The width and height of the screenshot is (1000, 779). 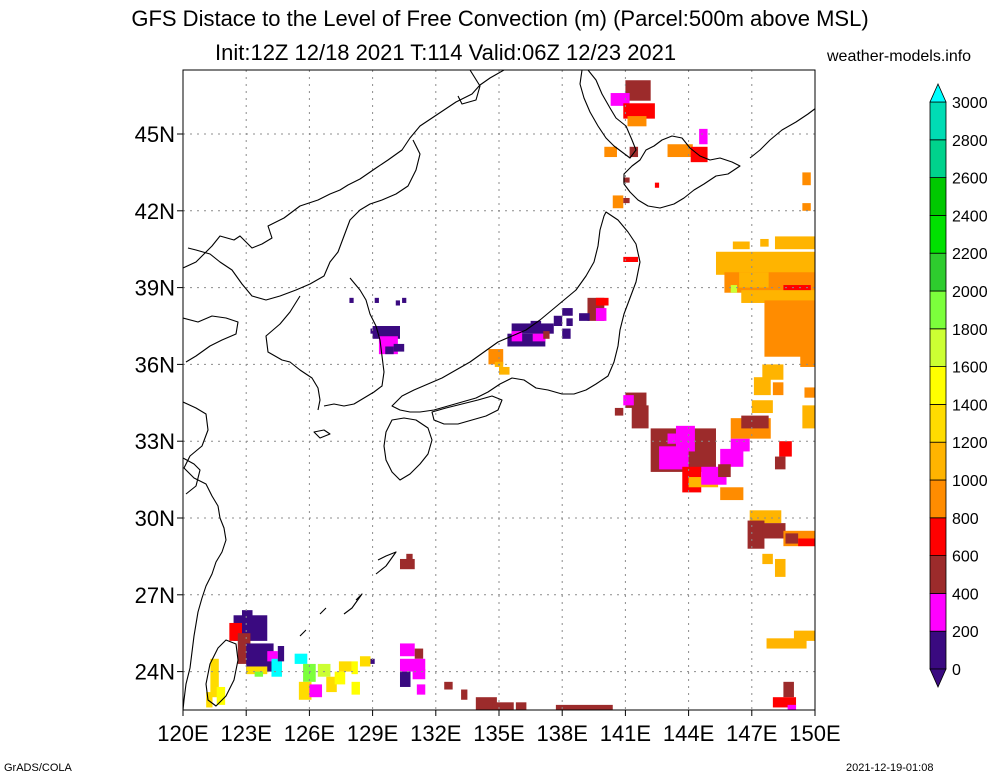 I want to click on coast-kurils, so click(x=782, y=133).